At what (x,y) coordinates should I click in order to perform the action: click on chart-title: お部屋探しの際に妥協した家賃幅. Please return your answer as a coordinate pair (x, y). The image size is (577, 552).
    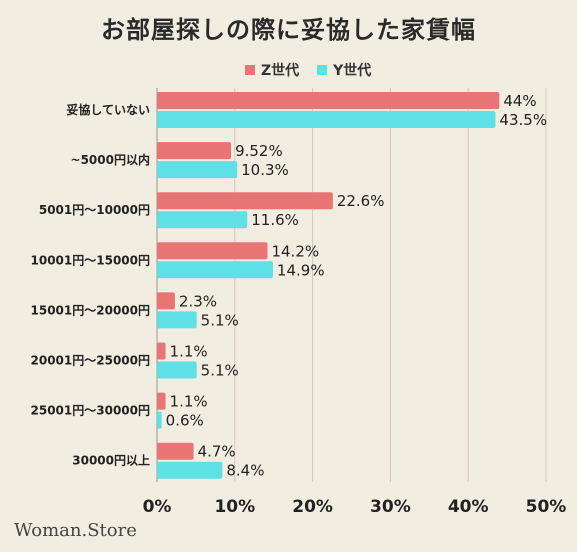
    Looking at the image, I should click on (288, 30).